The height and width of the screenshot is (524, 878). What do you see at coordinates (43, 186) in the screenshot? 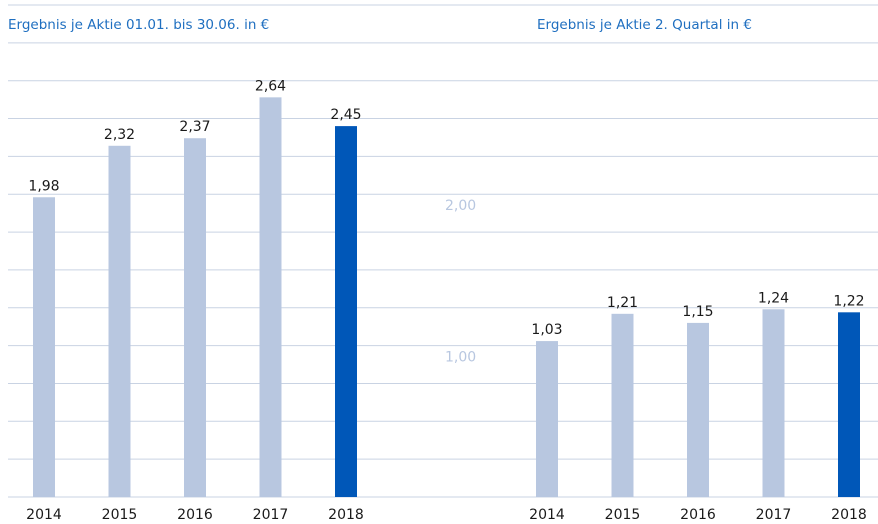
I see `data-label: 1,98` at bounding box center [43, 186].